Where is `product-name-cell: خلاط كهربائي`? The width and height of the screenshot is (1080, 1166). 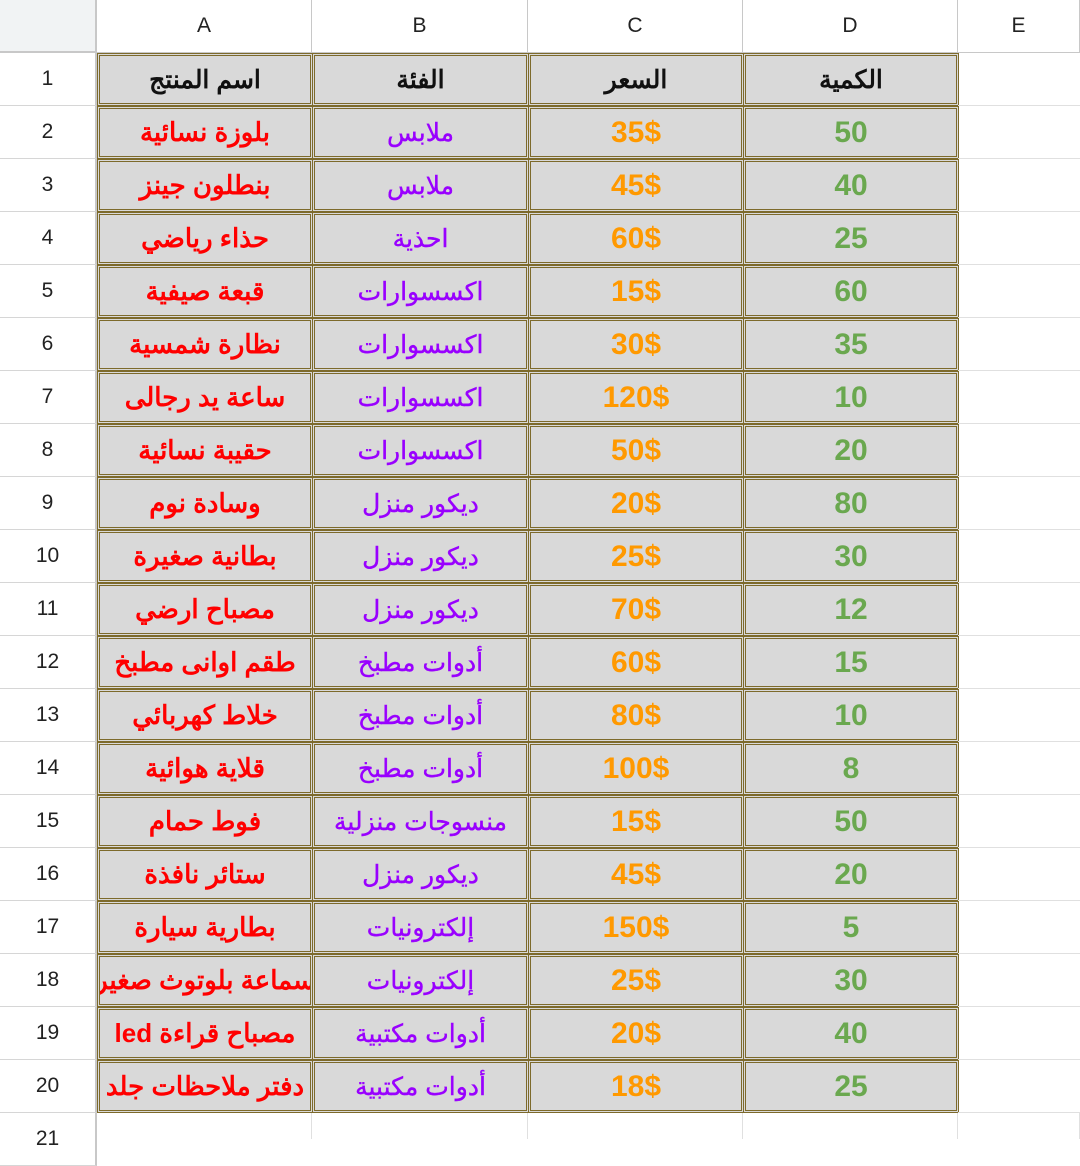
product-name-cell: خلاط كهربائي is located at coordinates (205, 715).